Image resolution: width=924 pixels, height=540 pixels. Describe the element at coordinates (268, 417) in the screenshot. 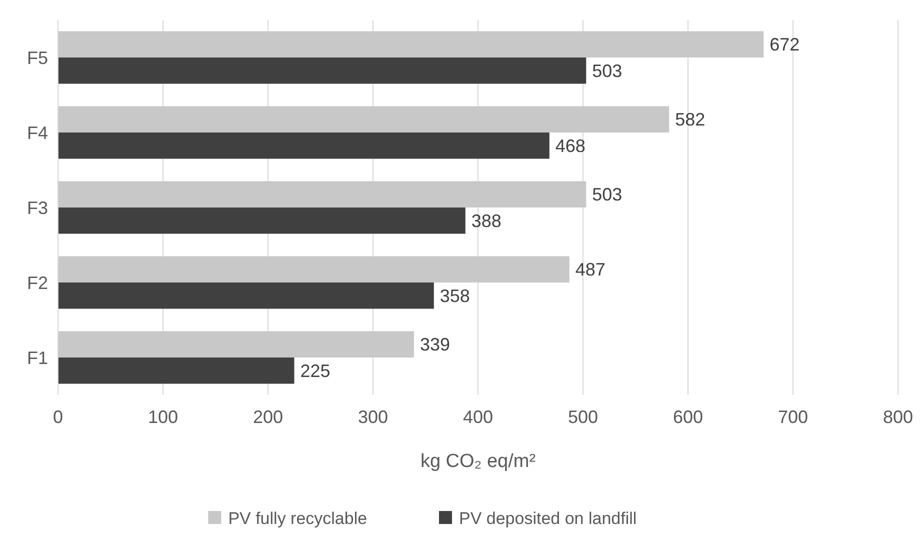

I see `x-tick-label: 200` at that location.